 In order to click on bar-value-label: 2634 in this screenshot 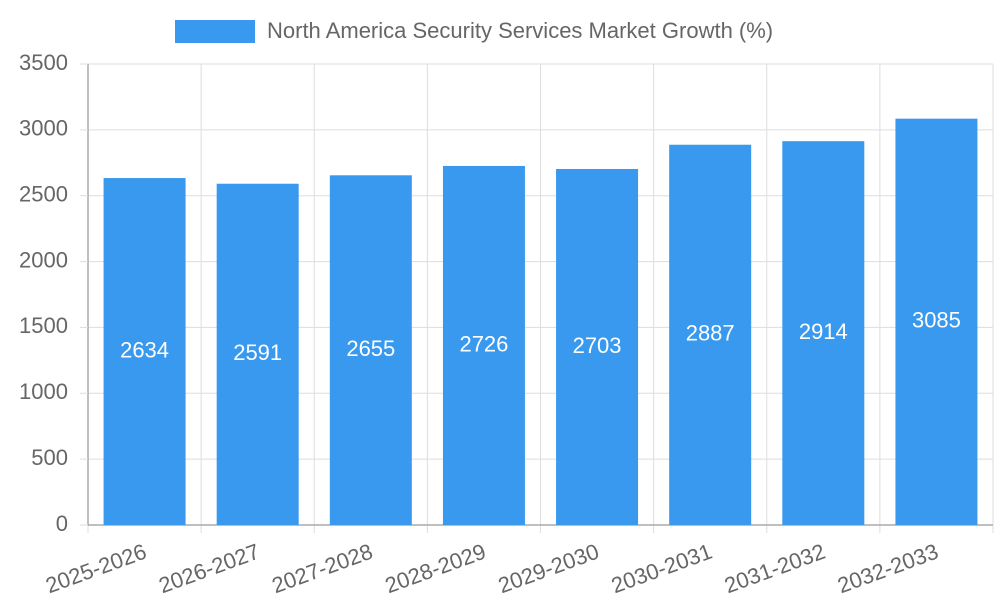, I will do `click(144, 349)`.